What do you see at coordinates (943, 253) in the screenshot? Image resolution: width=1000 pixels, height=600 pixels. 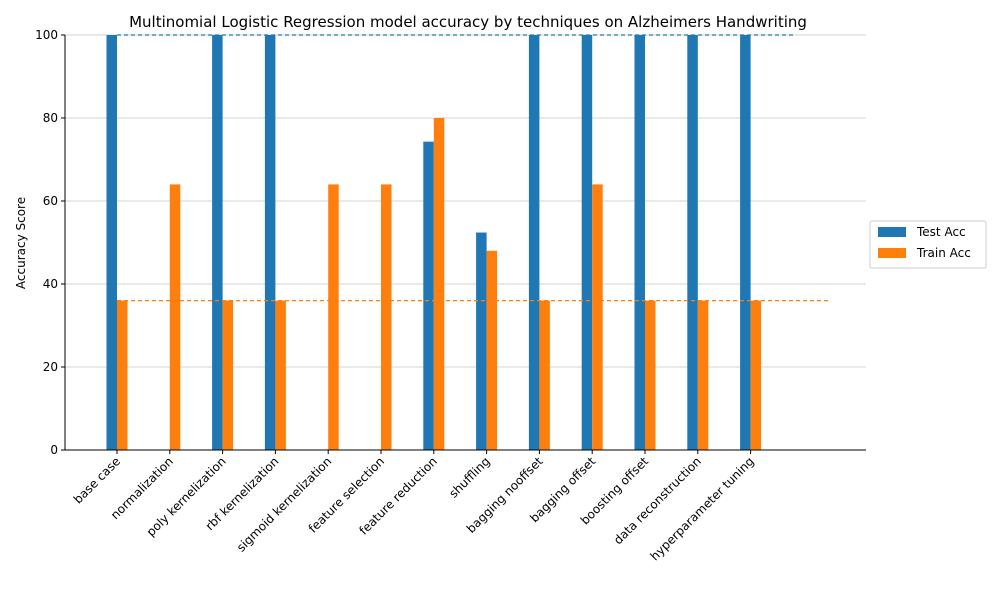 I see `legend-entry: Train Acc` at bounding box center [943, 253].